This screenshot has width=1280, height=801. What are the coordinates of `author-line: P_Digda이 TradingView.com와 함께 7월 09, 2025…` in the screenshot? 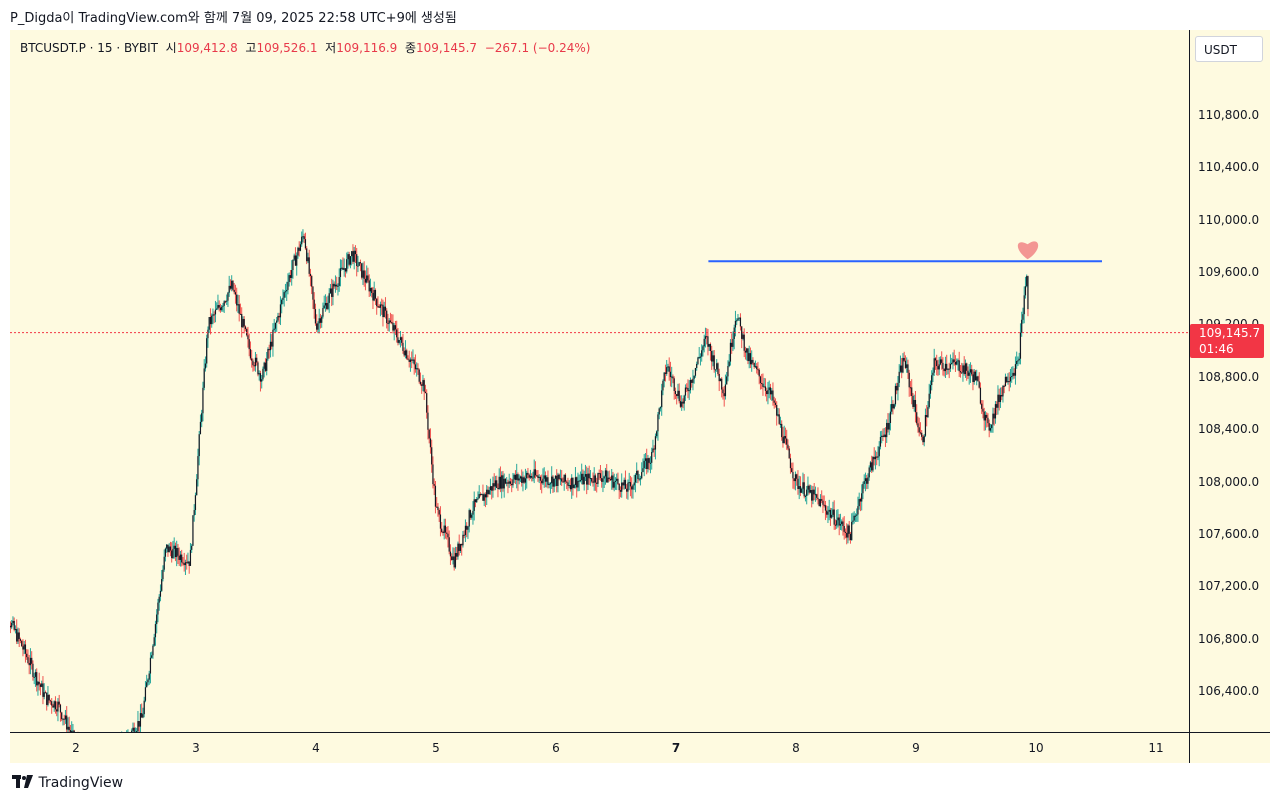 It's located at (233, 18).